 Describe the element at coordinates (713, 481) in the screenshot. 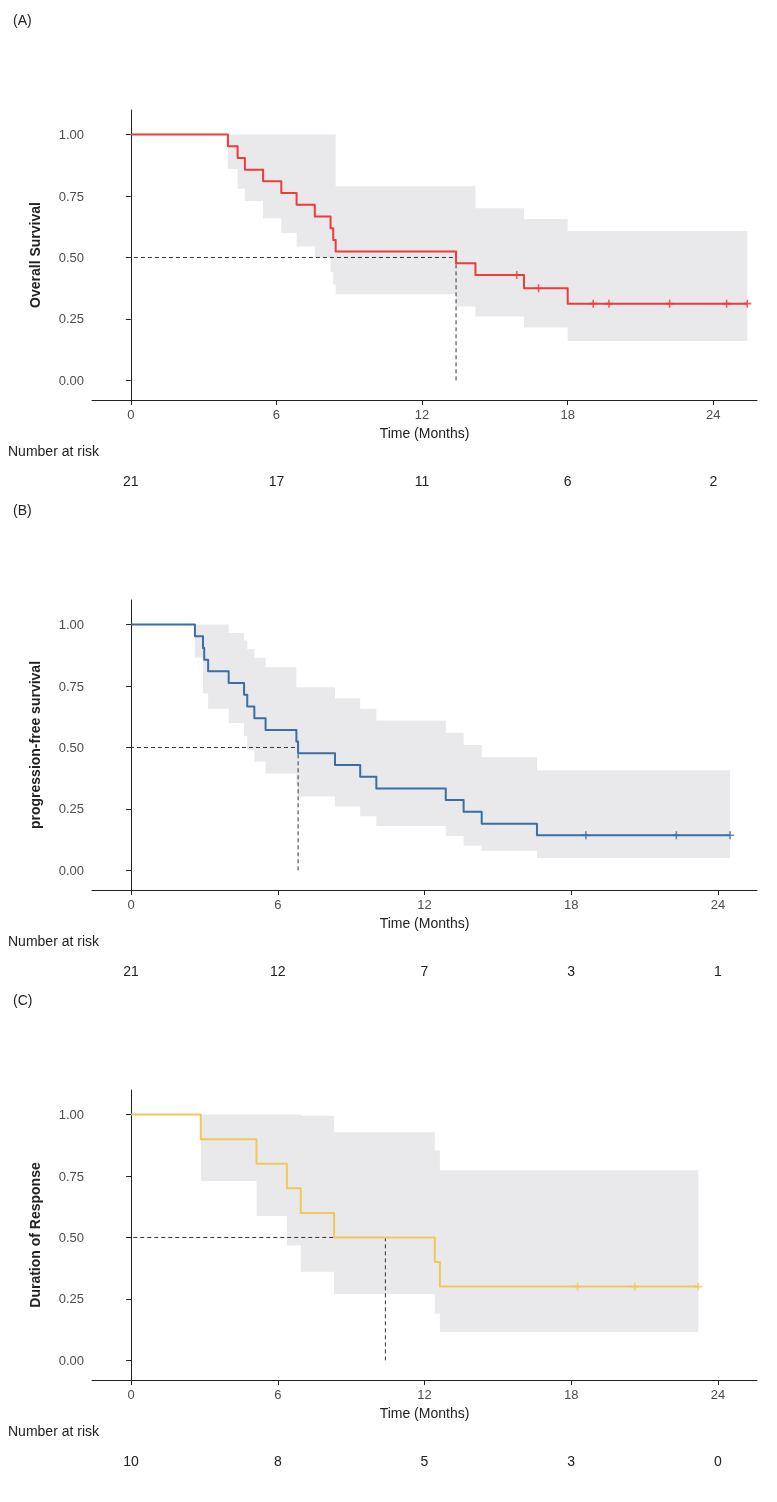

I see `text: 2` at that location.